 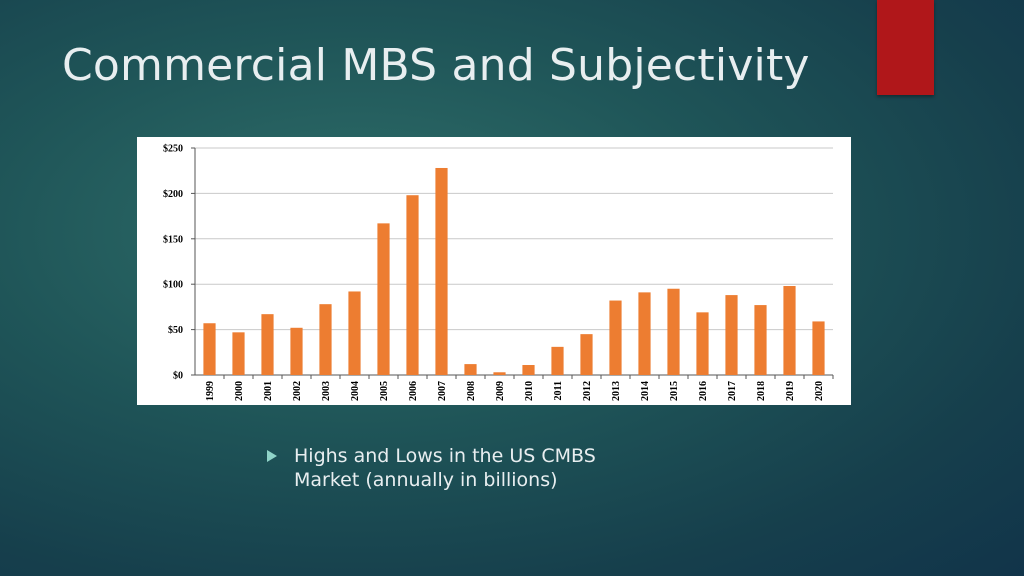 What do you see at coordinates (178, 376) in the screenshot?
I see `y-tick-label: $0` at bounding box center [178, 376].